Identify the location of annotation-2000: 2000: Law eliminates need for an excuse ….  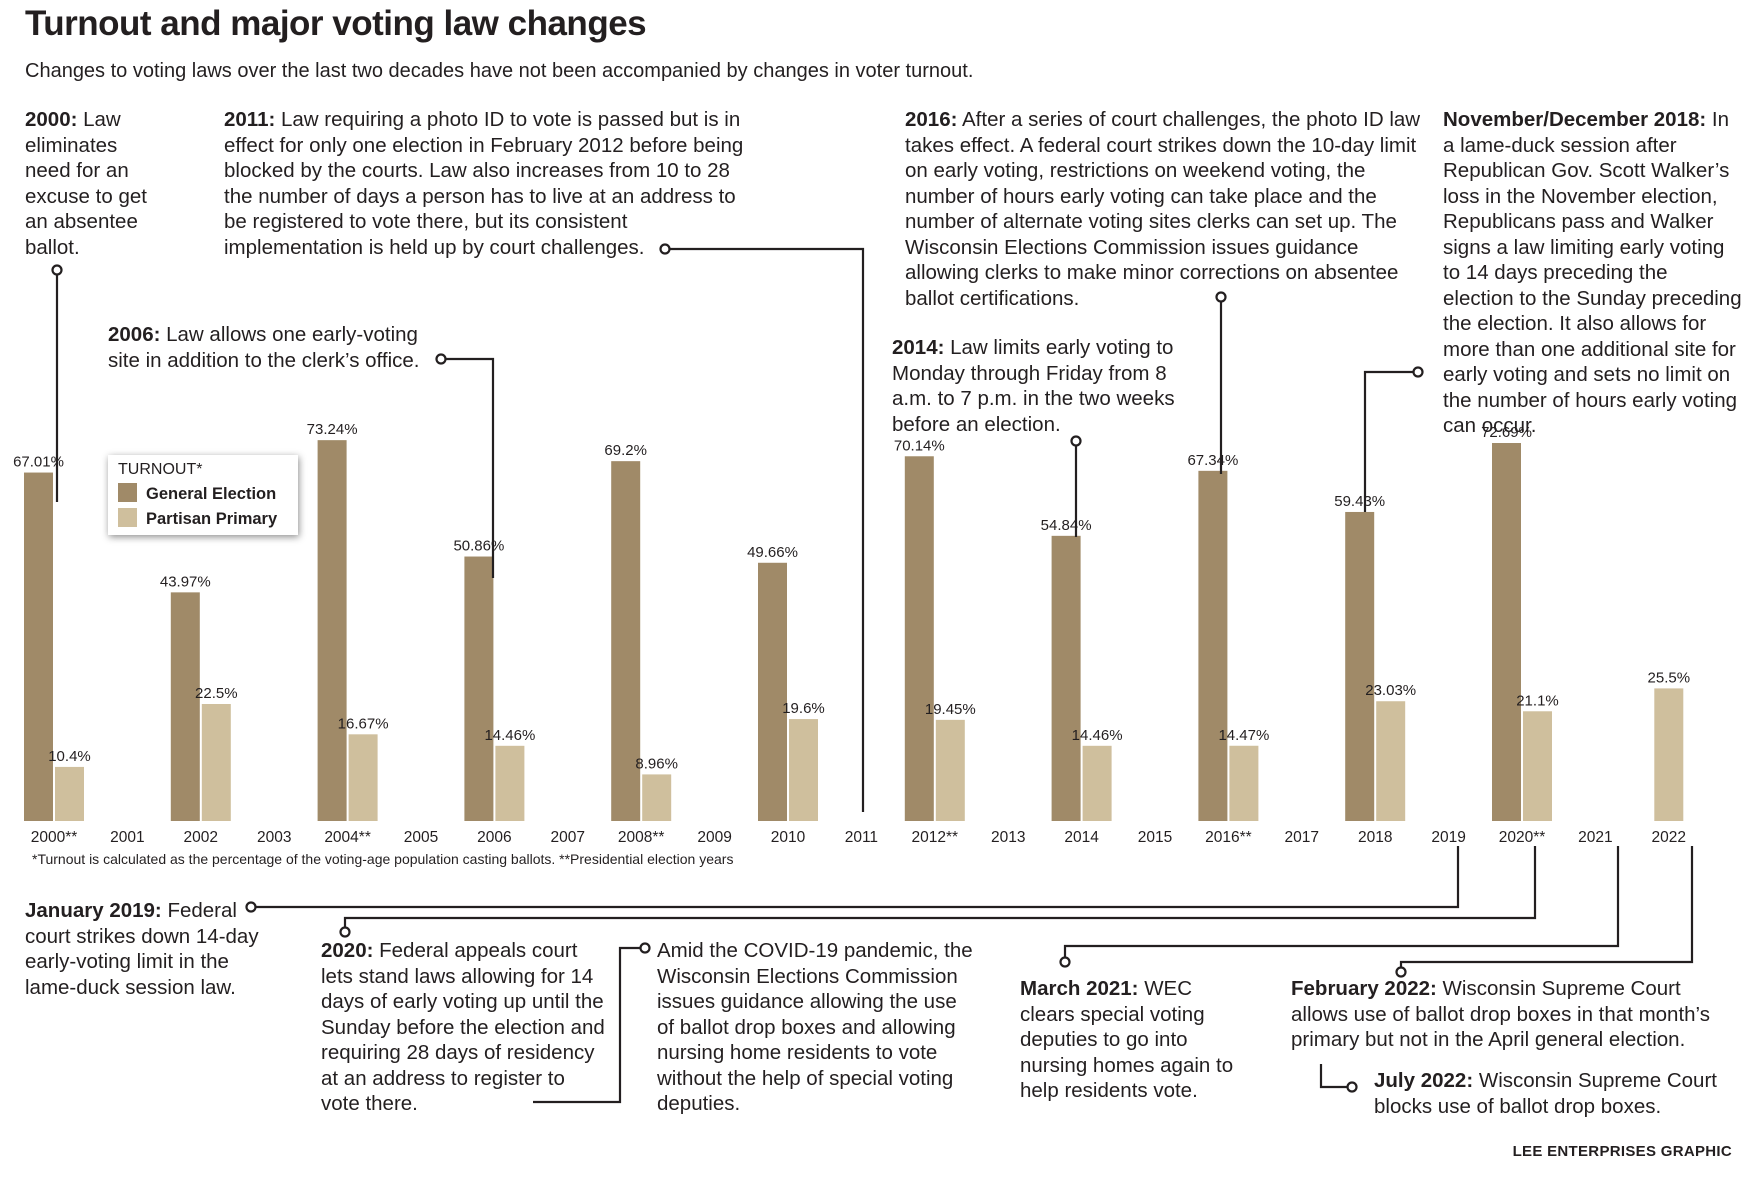
(86, 183).